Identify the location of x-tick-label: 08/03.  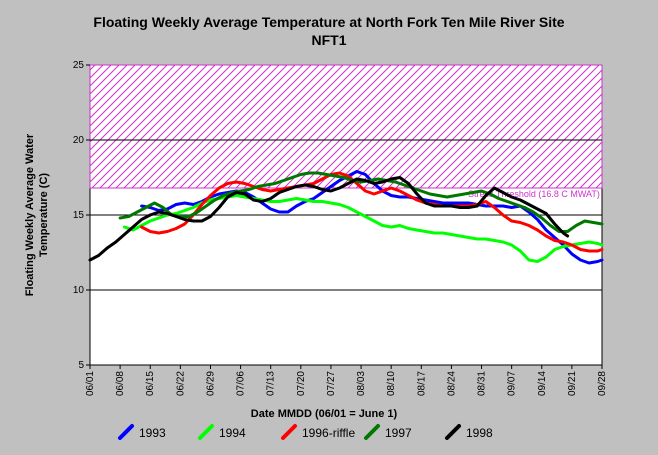
(361, 383).